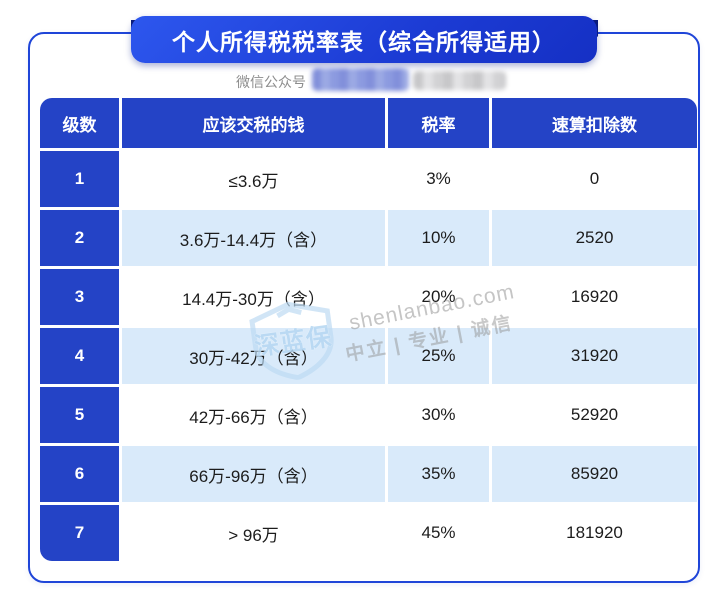 The image size is (728, 607). I want to click on column-header-range: 应该交税的钱, so click(253, 123).